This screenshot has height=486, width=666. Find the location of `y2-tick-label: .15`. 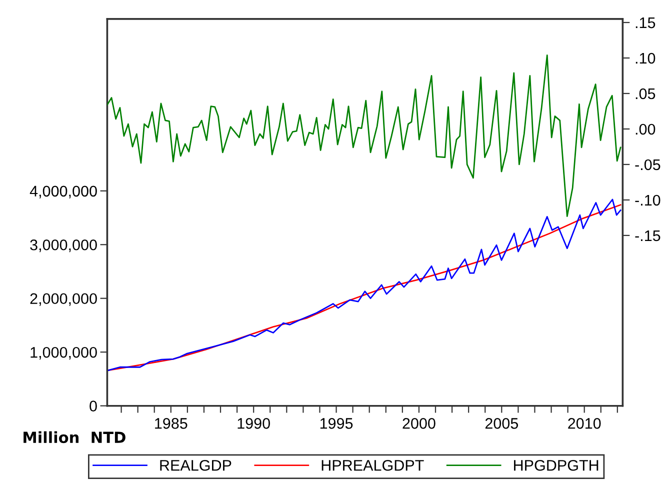

y2-tick-label: .15 is located at coordinates (646, 23).